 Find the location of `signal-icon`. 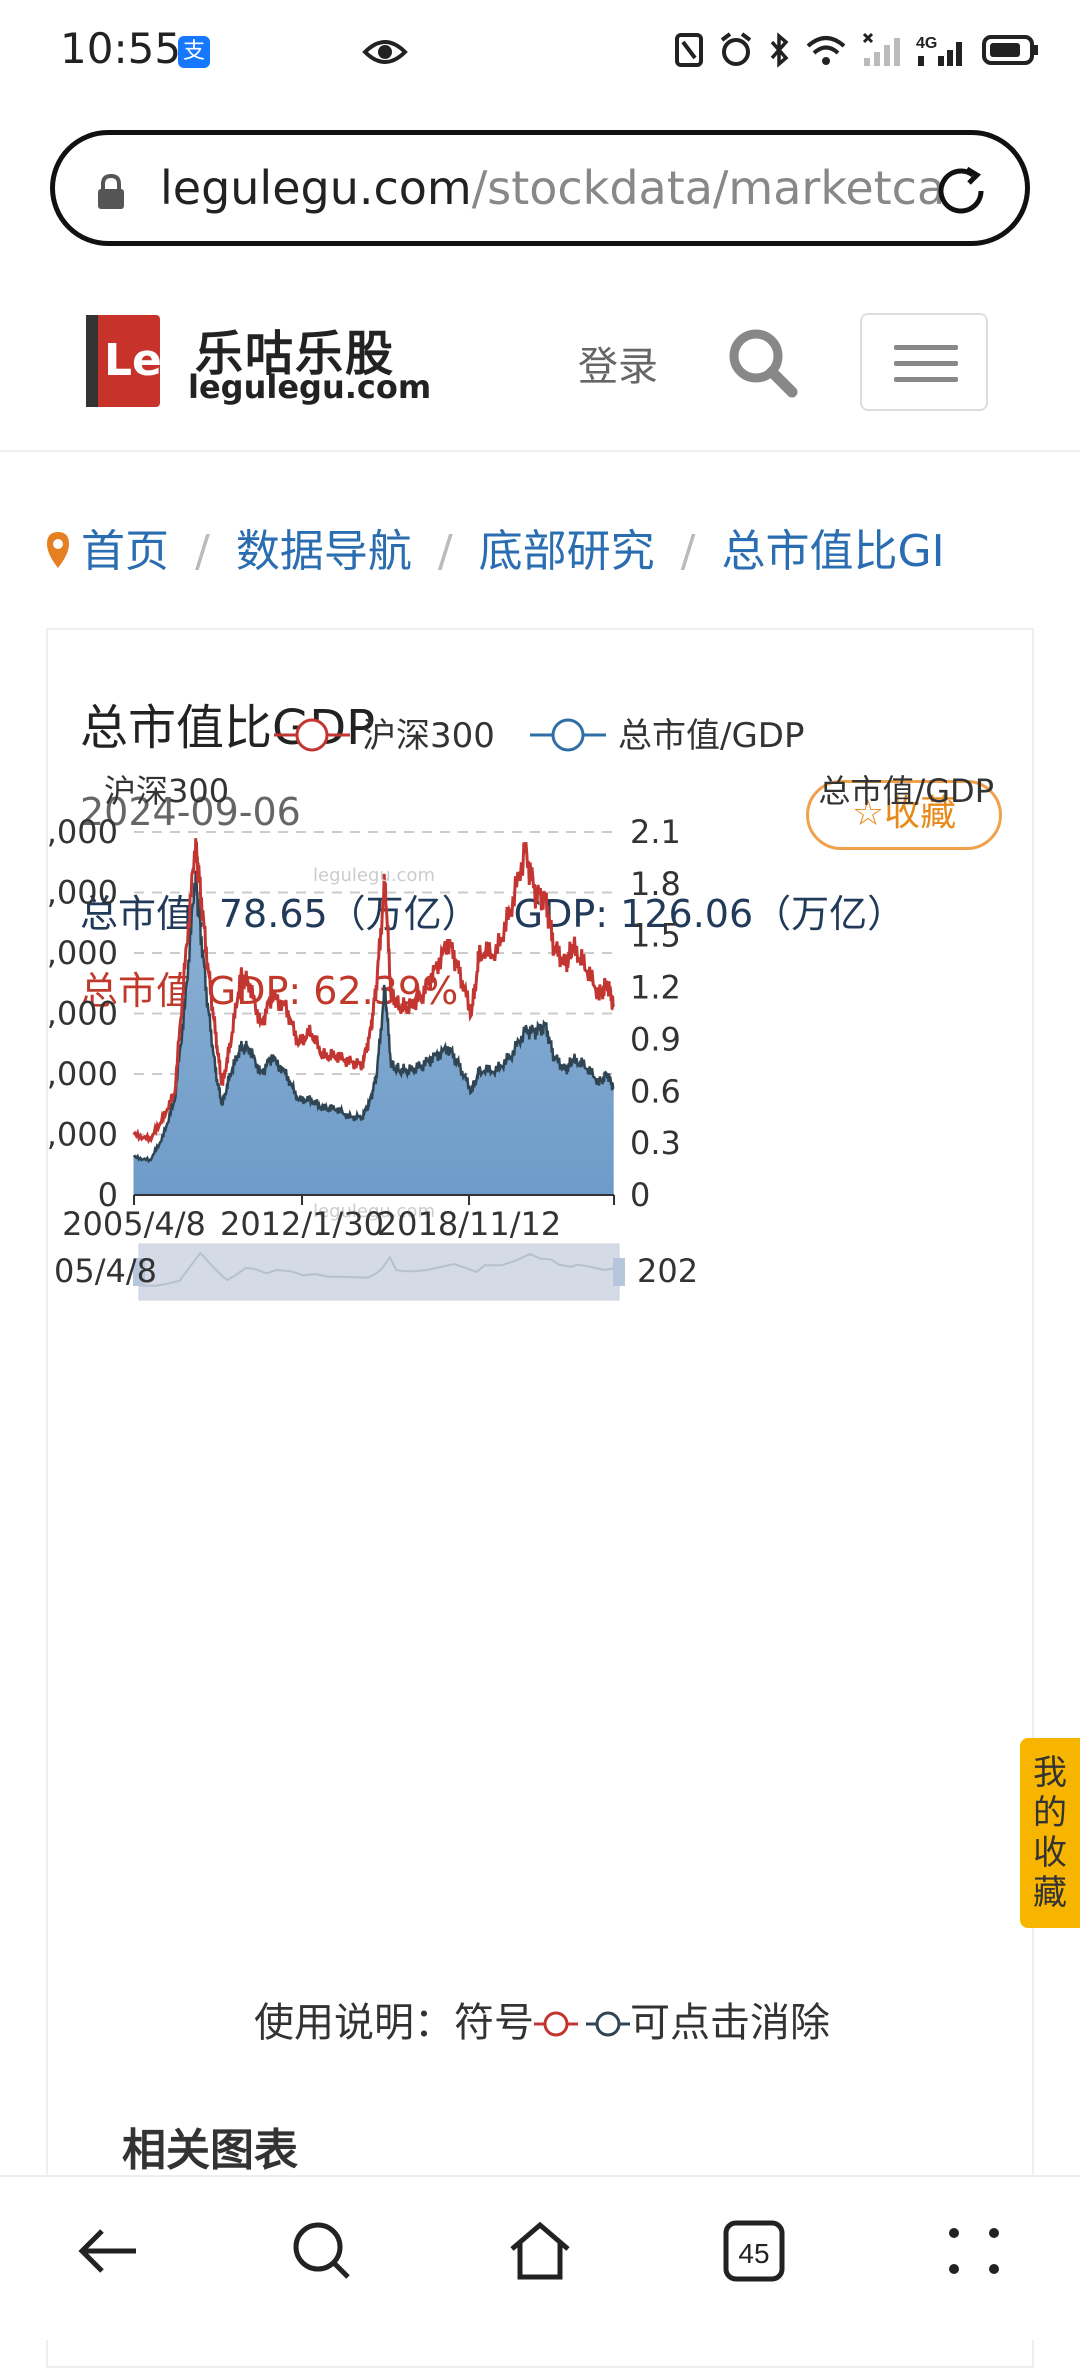

signal-icon is located at coordinates (882, 52).